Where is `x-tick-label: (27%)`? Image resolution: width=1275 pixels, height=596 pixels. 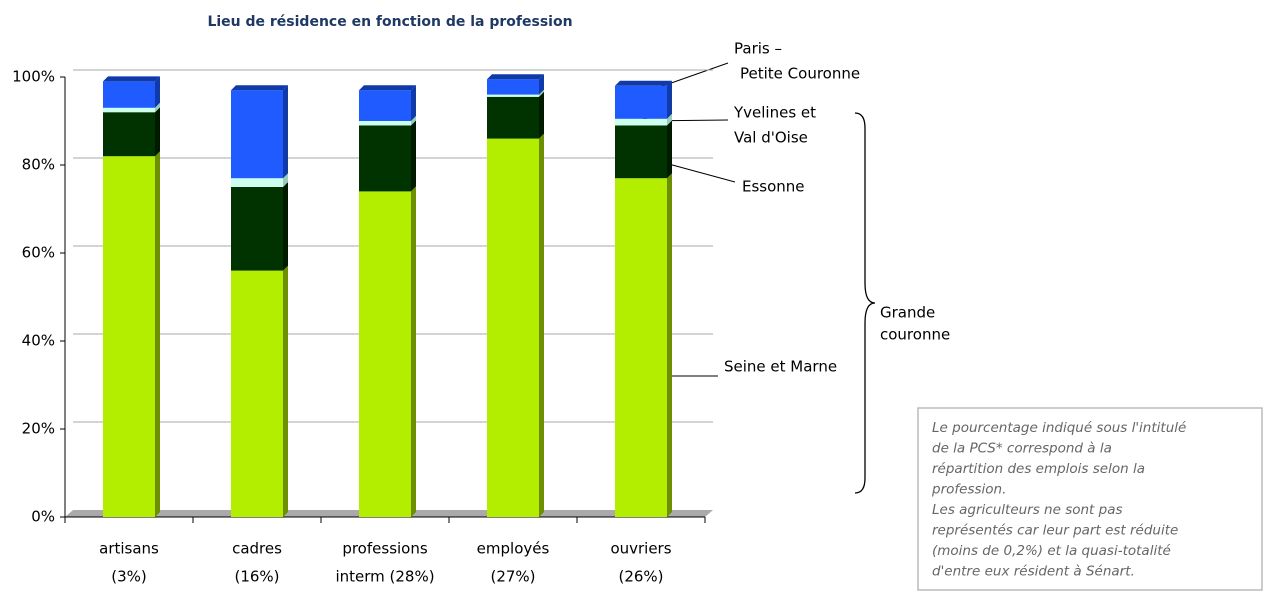 x-tick-label: (27%) is located at coordinates (512, 577).